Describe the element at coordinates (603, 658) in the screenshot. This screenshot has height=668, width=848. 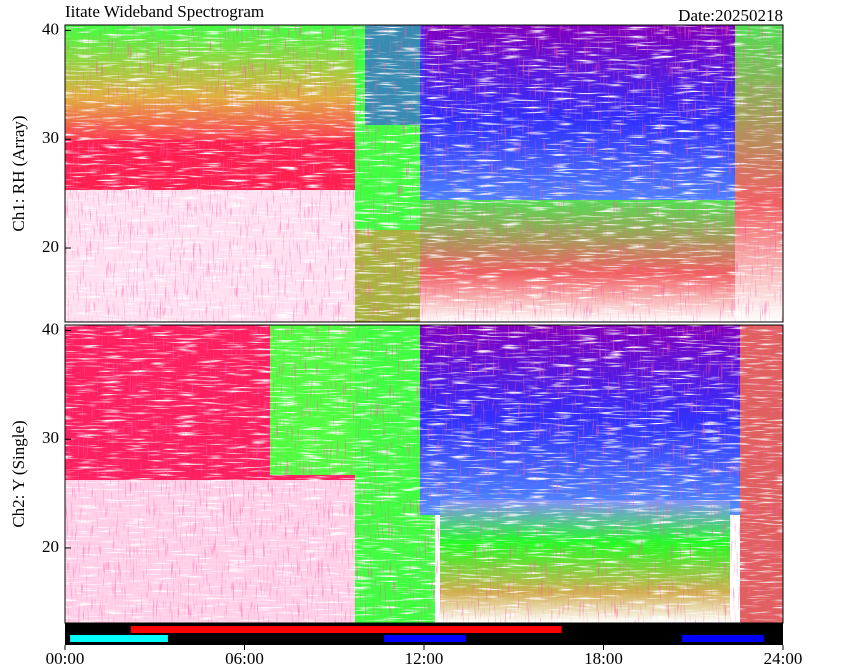
I see `x-tick-label: 18:00` at that location.